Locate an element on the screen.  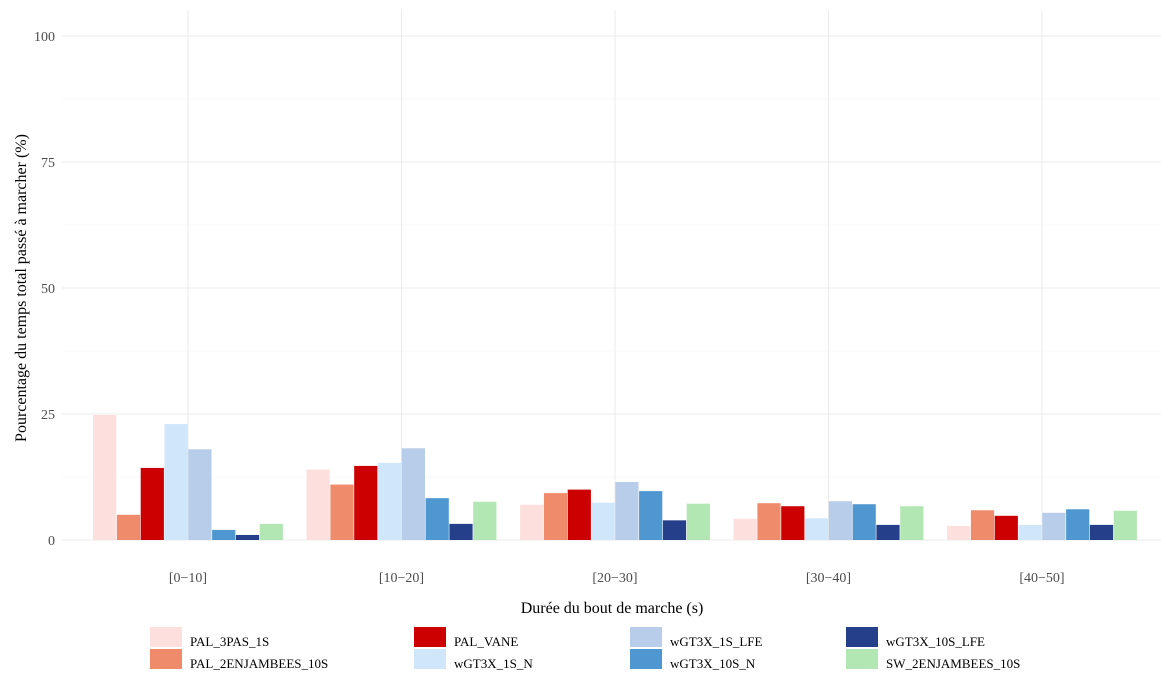
legend-label: PAL_VANE is located at coordinates (486, 641).